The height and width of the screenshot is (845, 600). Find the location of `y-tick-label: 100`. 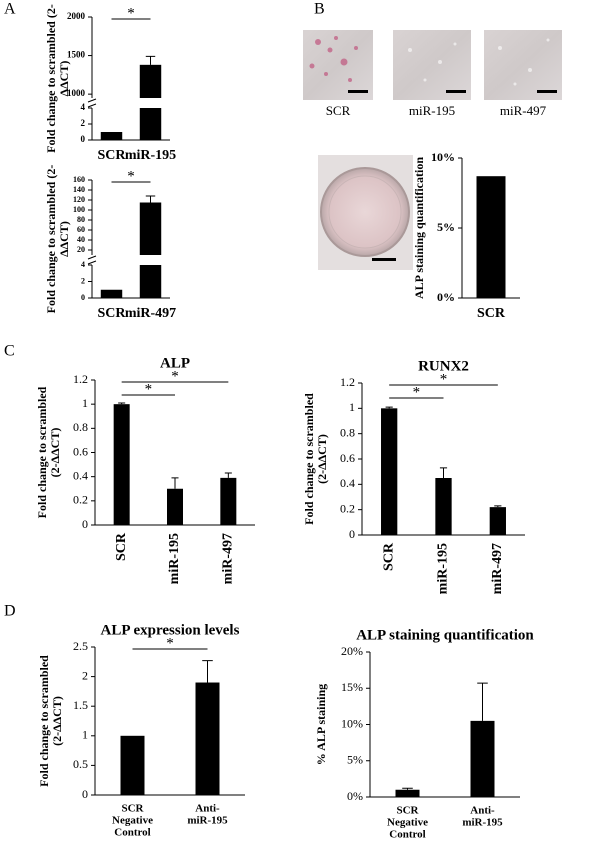

y-tick-label: 100 is located at coordinates (79, 209).